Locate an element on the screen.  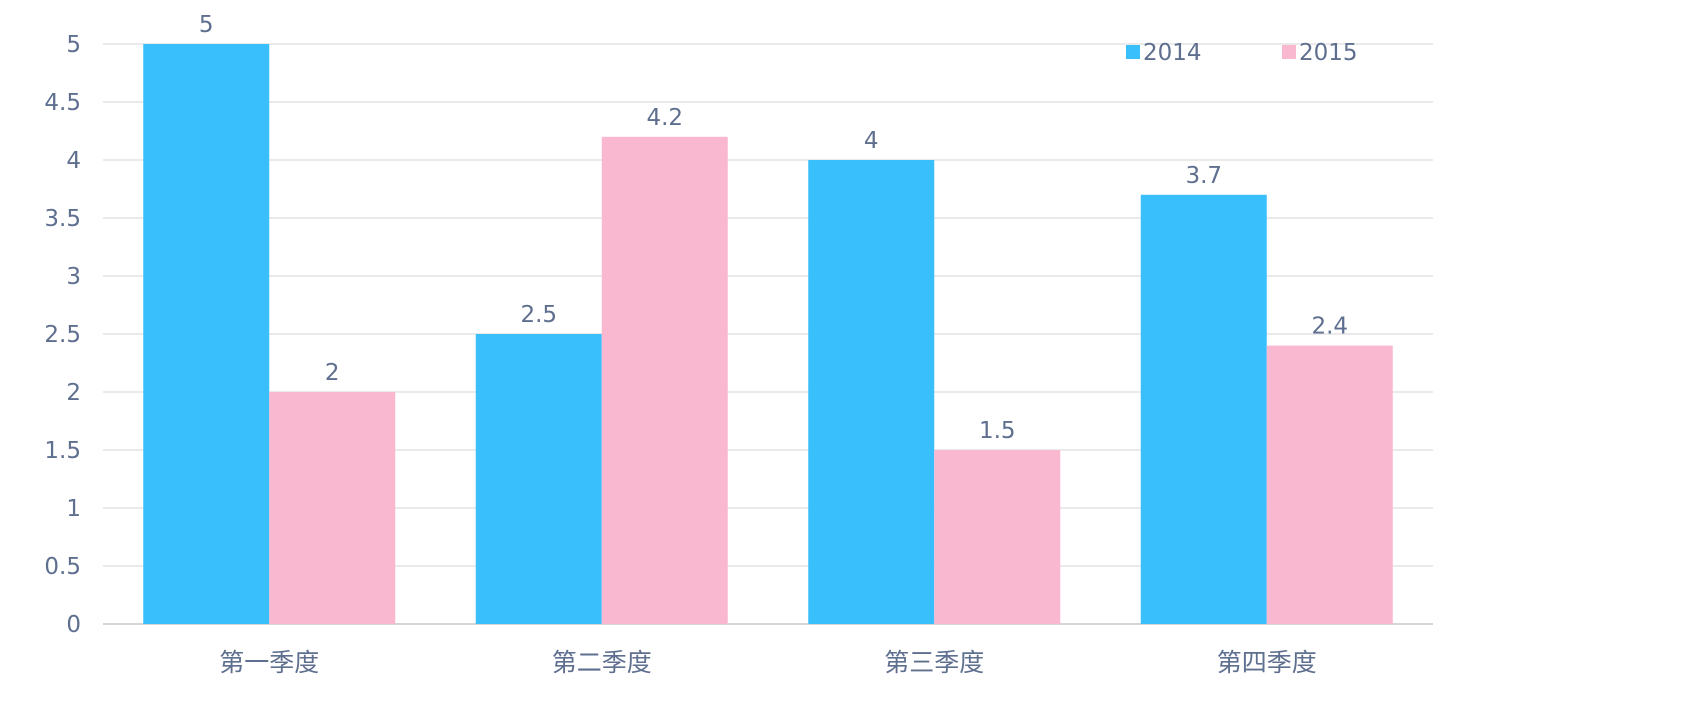
data-label: 5 is located at coordinates (206, 25).